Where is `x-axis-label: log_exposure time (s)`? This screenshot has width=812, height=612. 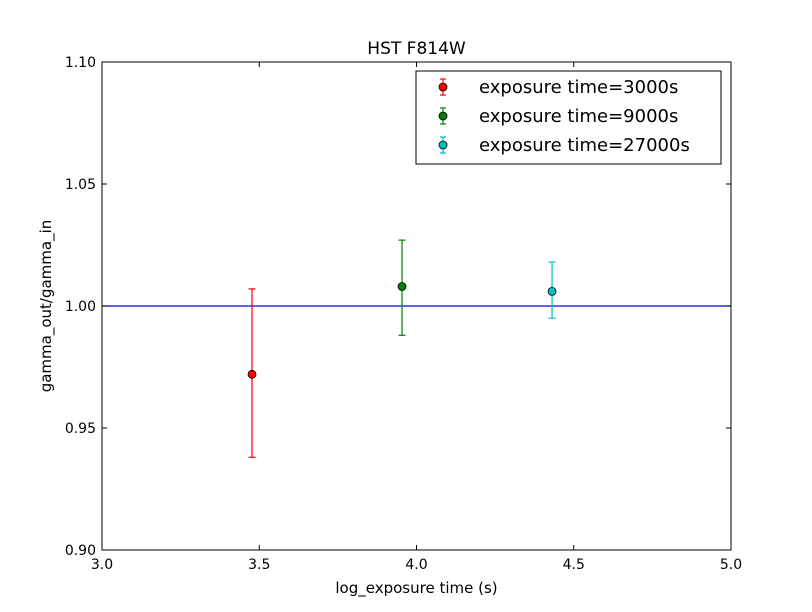 x-axis-label: log_exposure time (s) is located at coordinates (416, 588).